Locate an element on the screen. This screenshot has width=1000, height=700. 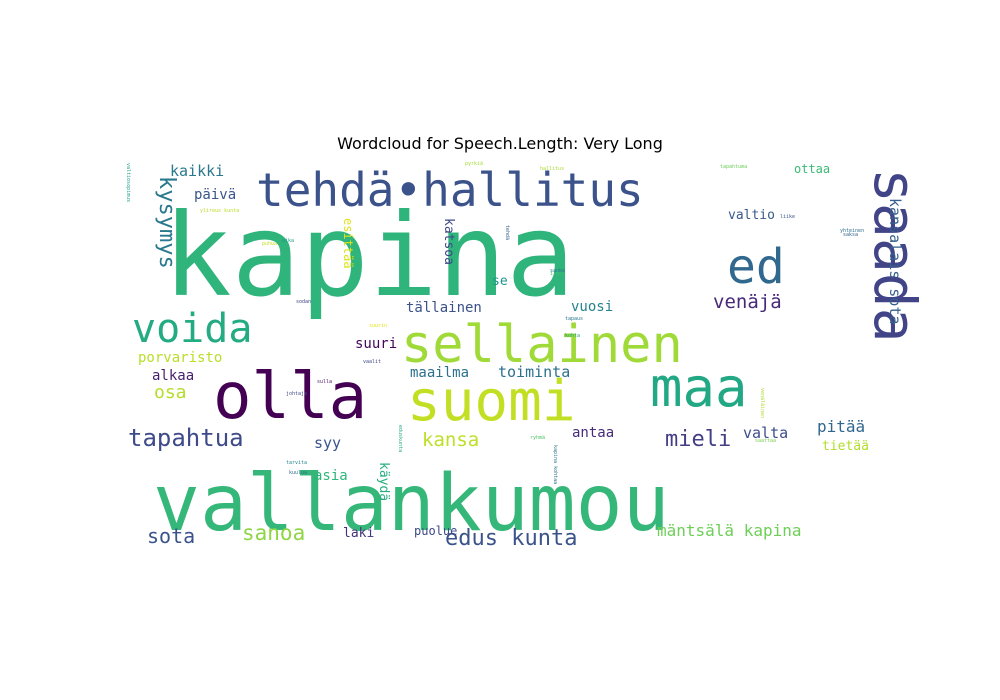
word-60: sulla is located at coordinates (324, 382).